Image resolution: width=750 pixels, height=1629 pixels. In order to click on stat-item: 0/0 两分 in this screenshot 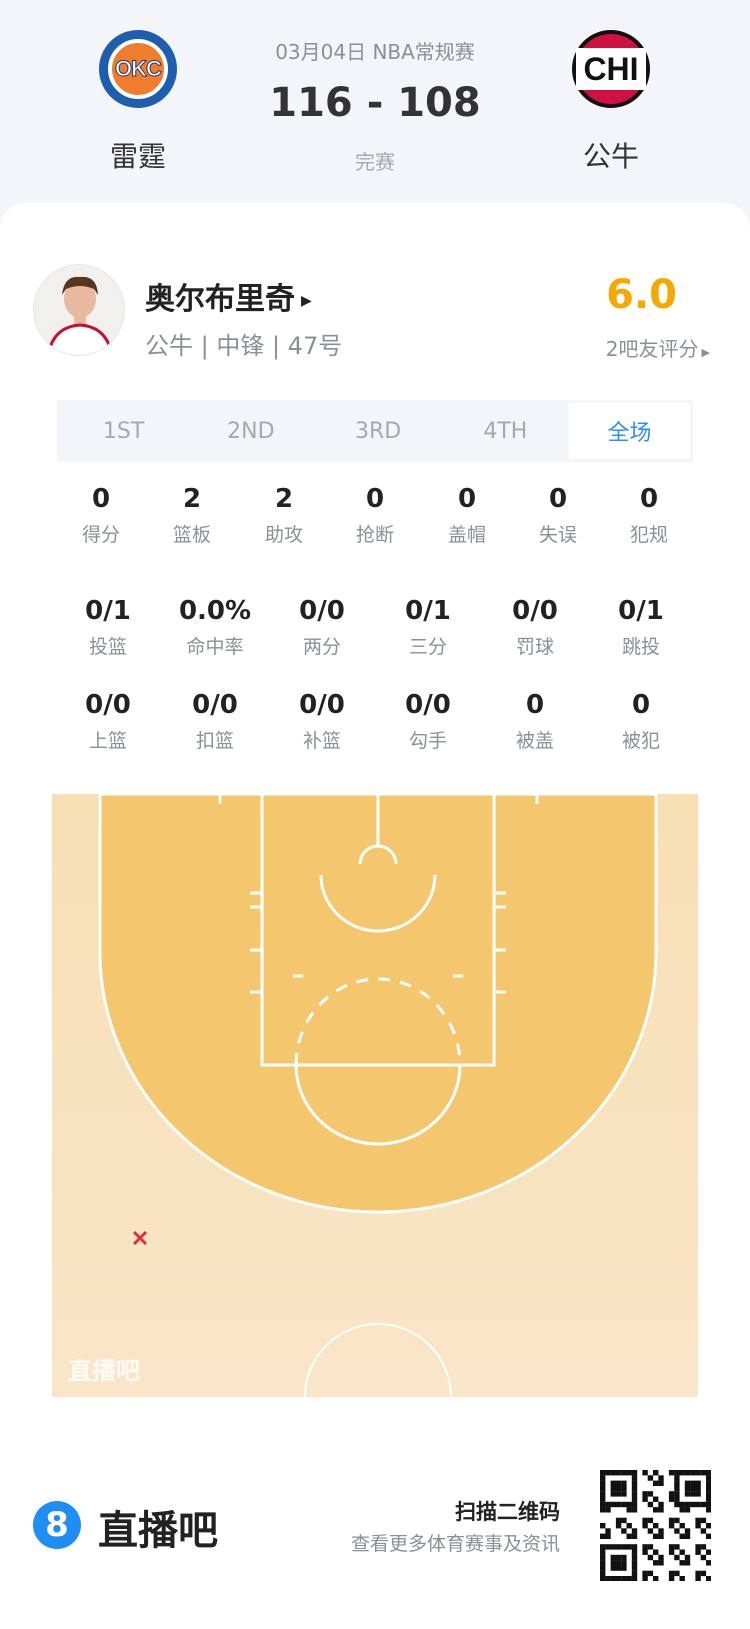, I will do `click(322, 627)`.